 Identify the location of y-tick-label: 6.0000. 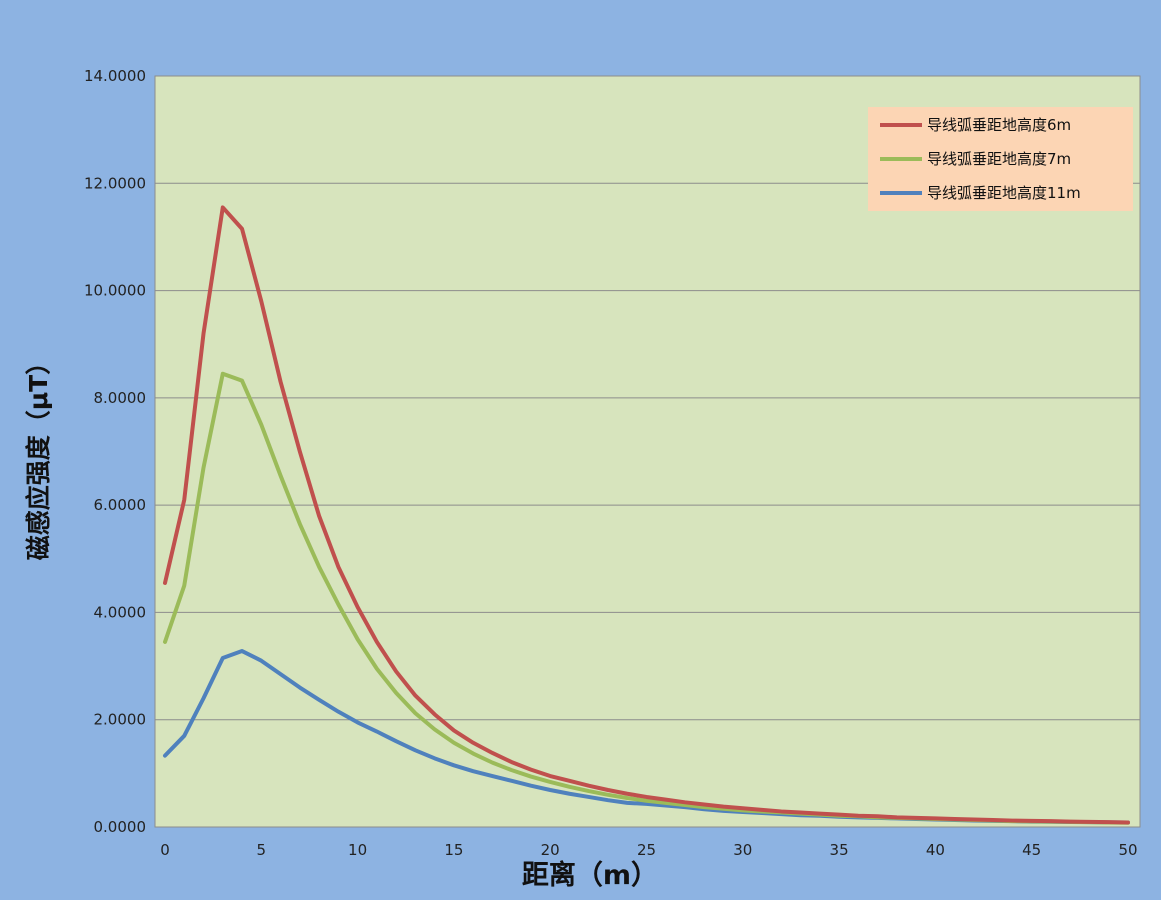
(120, 505).